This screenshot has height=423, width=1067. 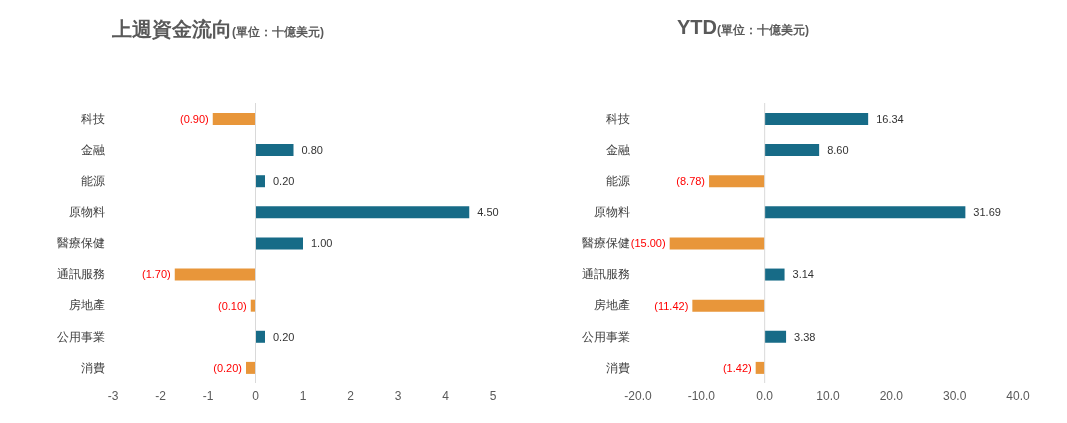 What do you see at coordinates (398, 395) in the screenshot?
I see `x-tick-label: 3` at bounding box center [398, 395].